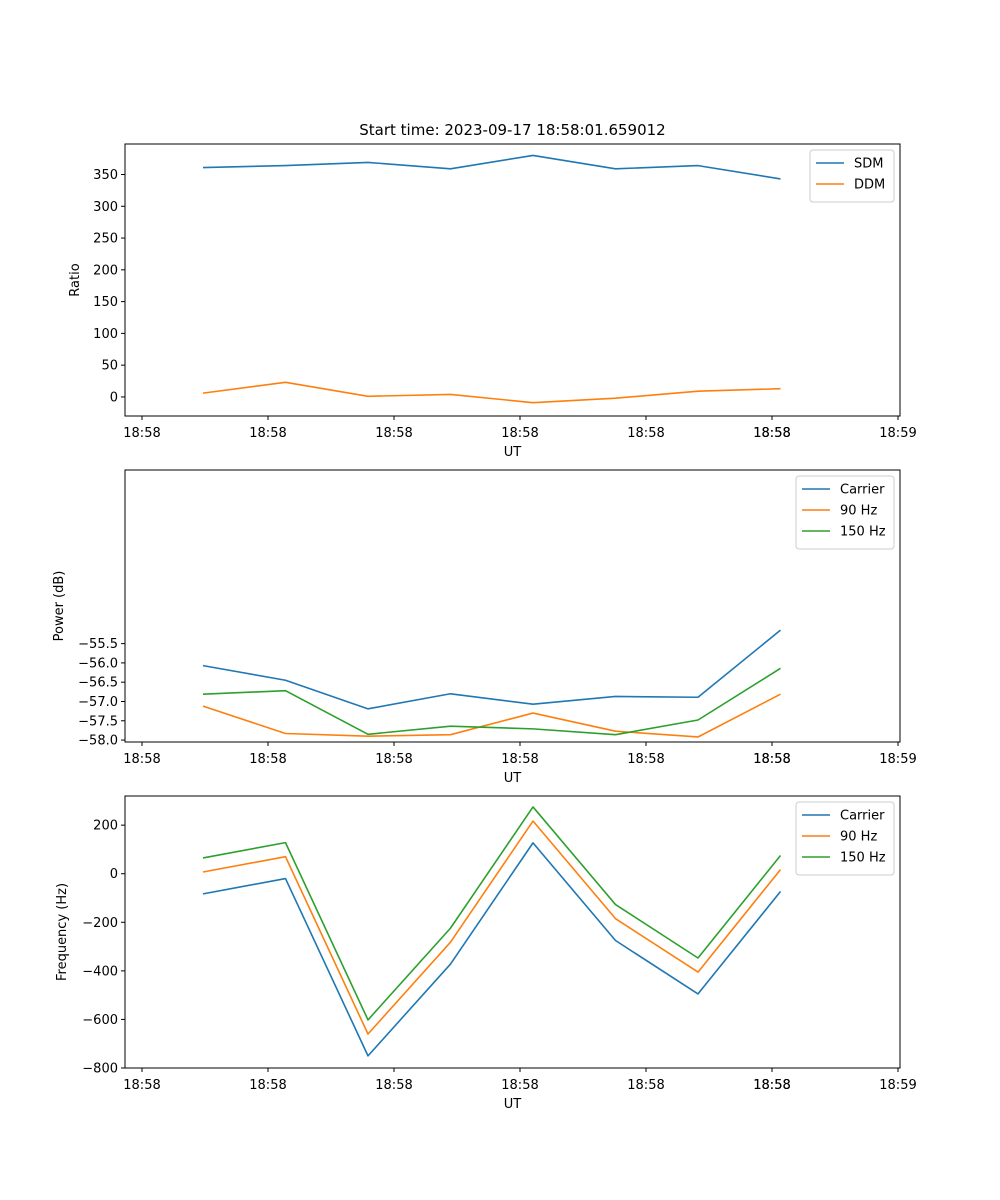  Describe the element at coordinates (105, 207) in the screenshot. I see `y-tick-label: 300` at that location.